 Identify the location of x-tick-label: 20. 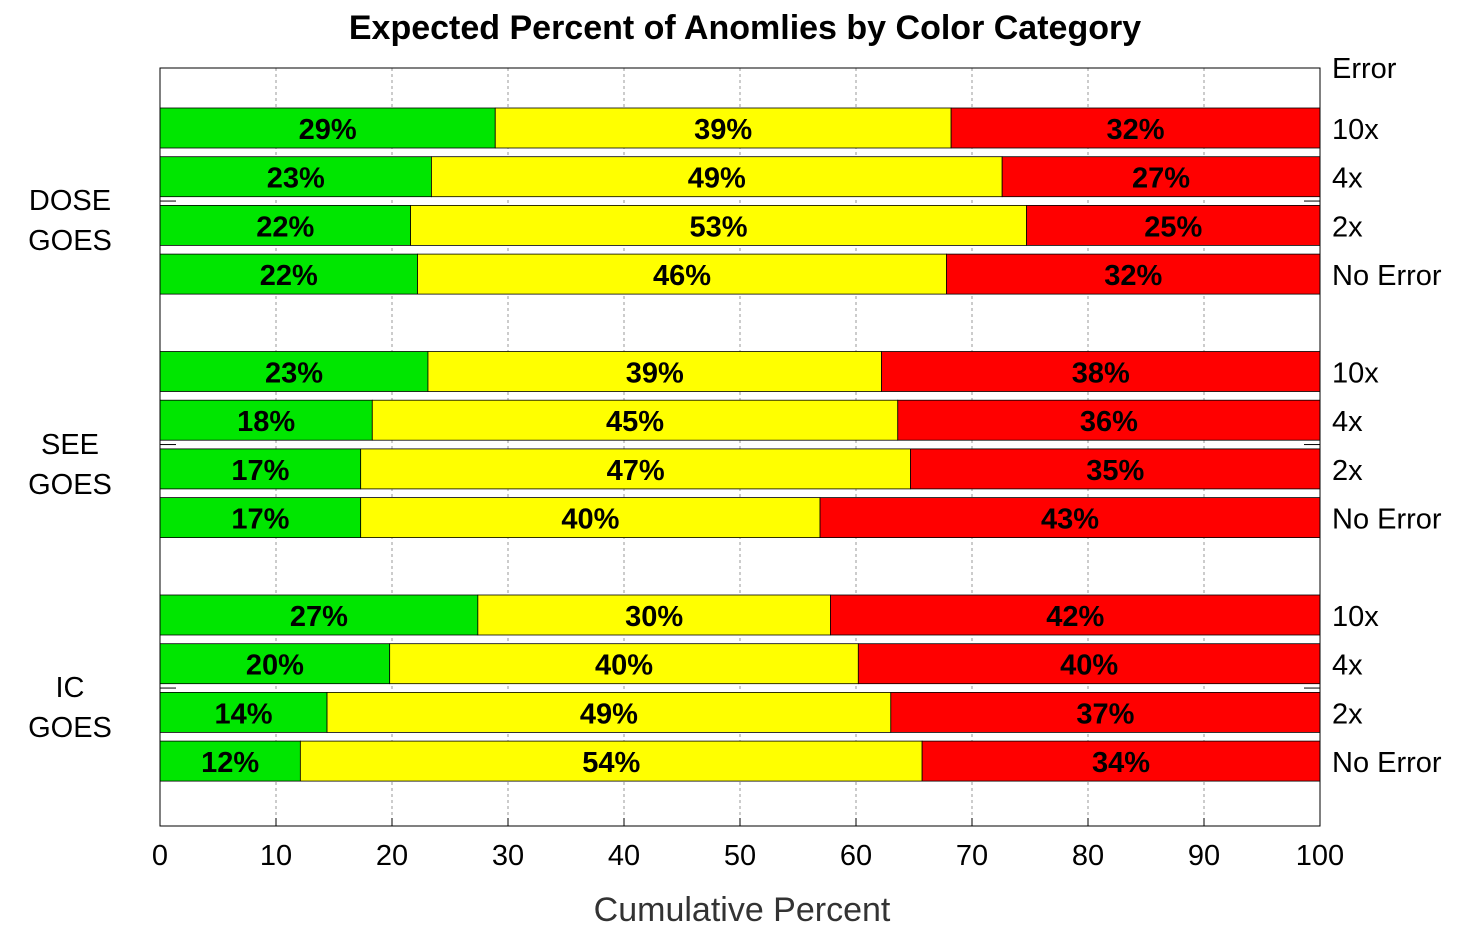
(392, 856).